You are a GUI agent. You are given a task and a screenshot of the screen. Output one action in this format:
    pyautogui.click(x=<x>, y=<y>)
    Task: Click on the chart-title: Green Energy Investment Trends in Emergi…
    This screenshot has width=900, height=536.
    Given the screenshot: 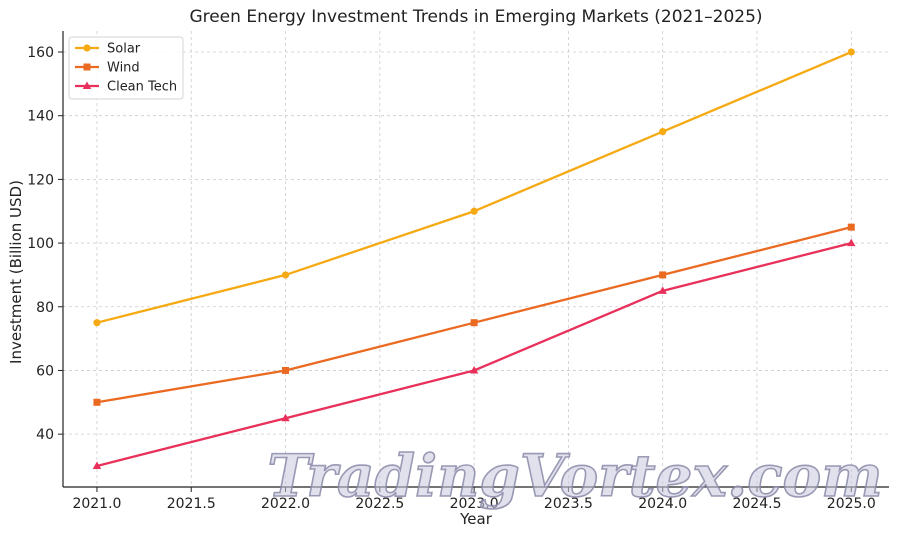 What is the action you would take?
    pyautogui.click(x=475, y=17)
    